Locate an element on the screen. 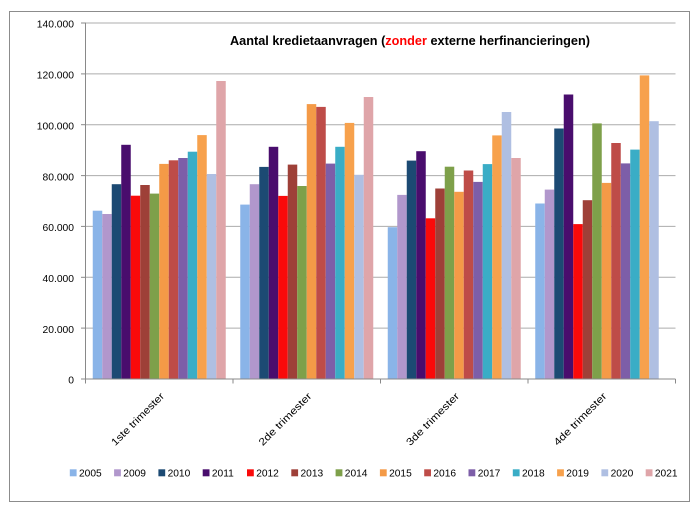  svg-text: 2018 is located at coordinates (533, 473).